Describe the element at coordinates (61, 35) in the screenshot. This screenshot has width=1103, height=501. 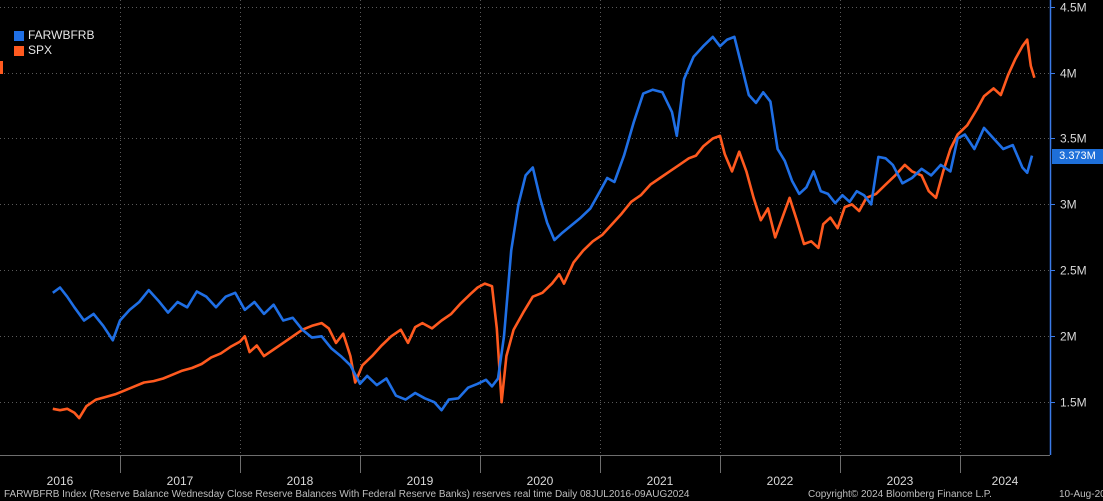
I see `legend-label-farwbfrb: FARWBFRB` at that location.